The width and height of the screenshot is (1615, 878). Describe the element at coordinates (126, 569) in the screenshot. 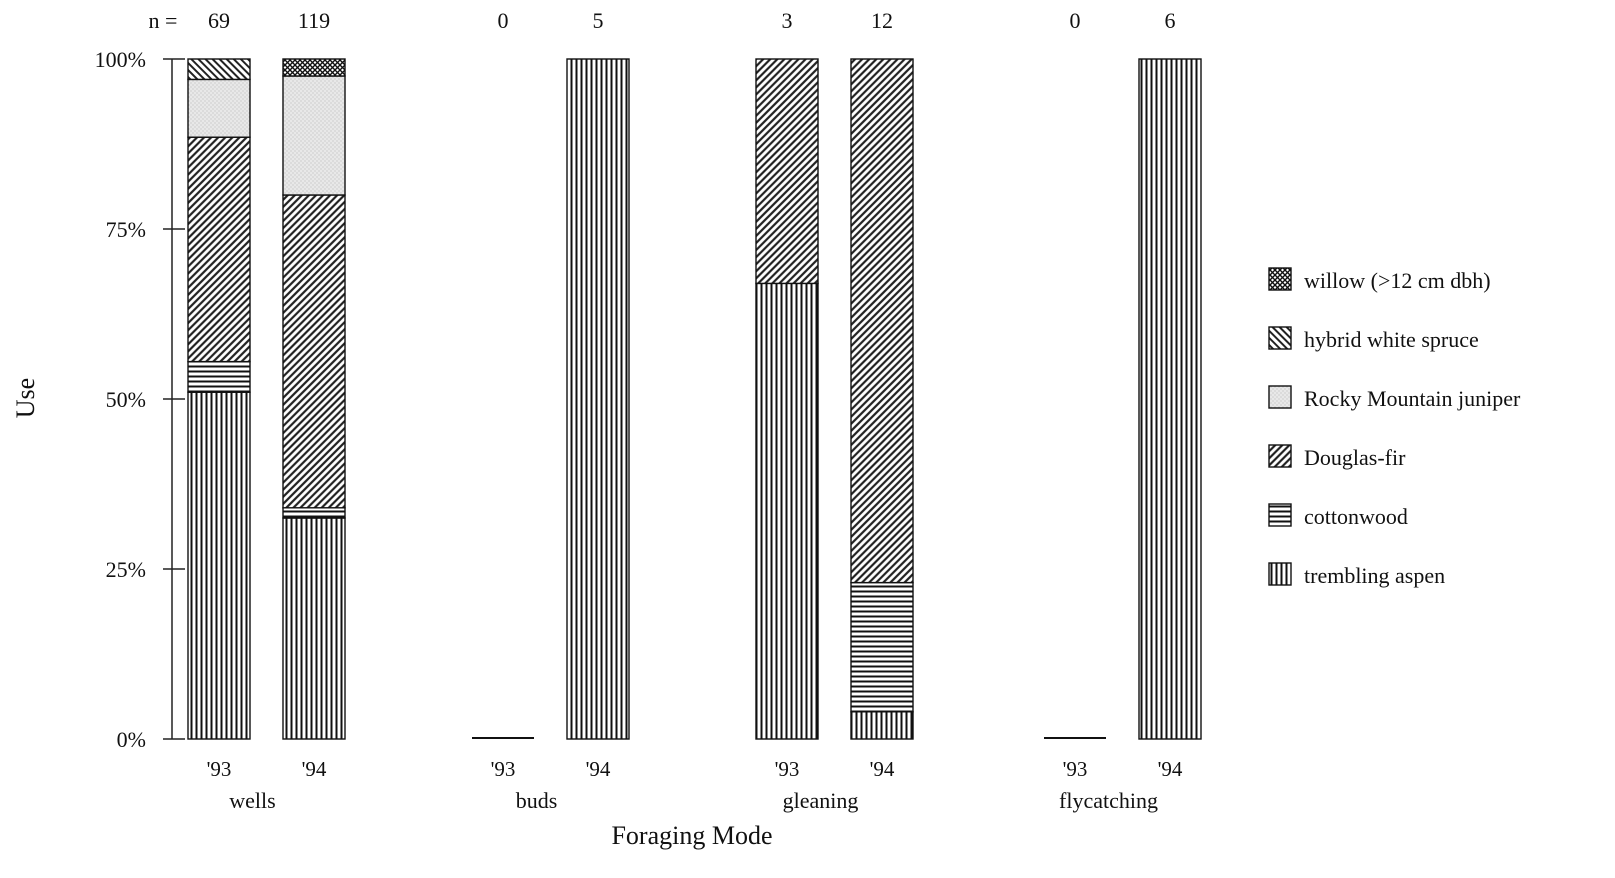

I see `y-tick-label: 25%` at that location.